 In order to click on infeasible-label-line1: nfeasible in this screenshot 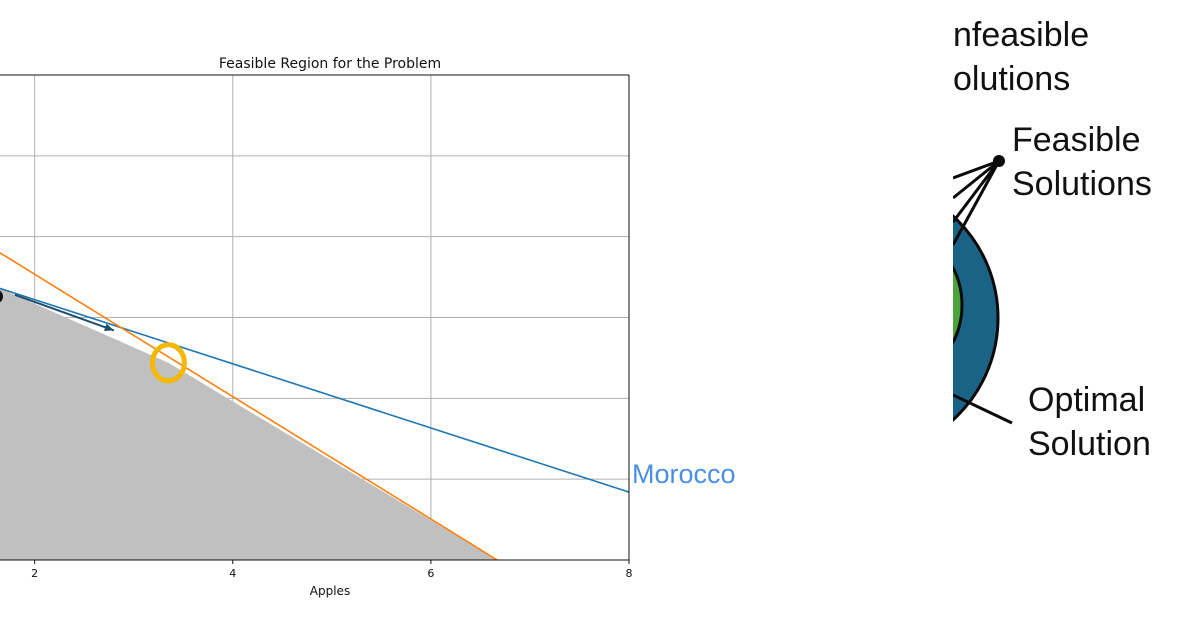, I will do `click(1021, 35)`.